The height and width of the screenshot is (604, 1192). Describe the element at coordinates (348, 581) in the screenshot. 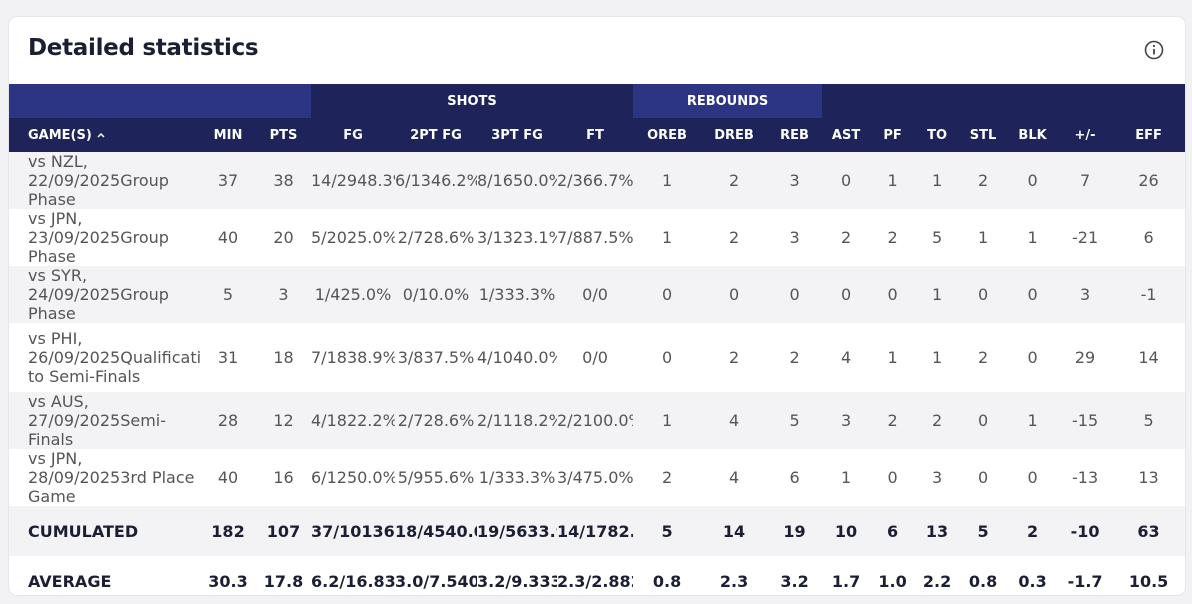

I see `shots-made: 6.2/16.8` at that location.